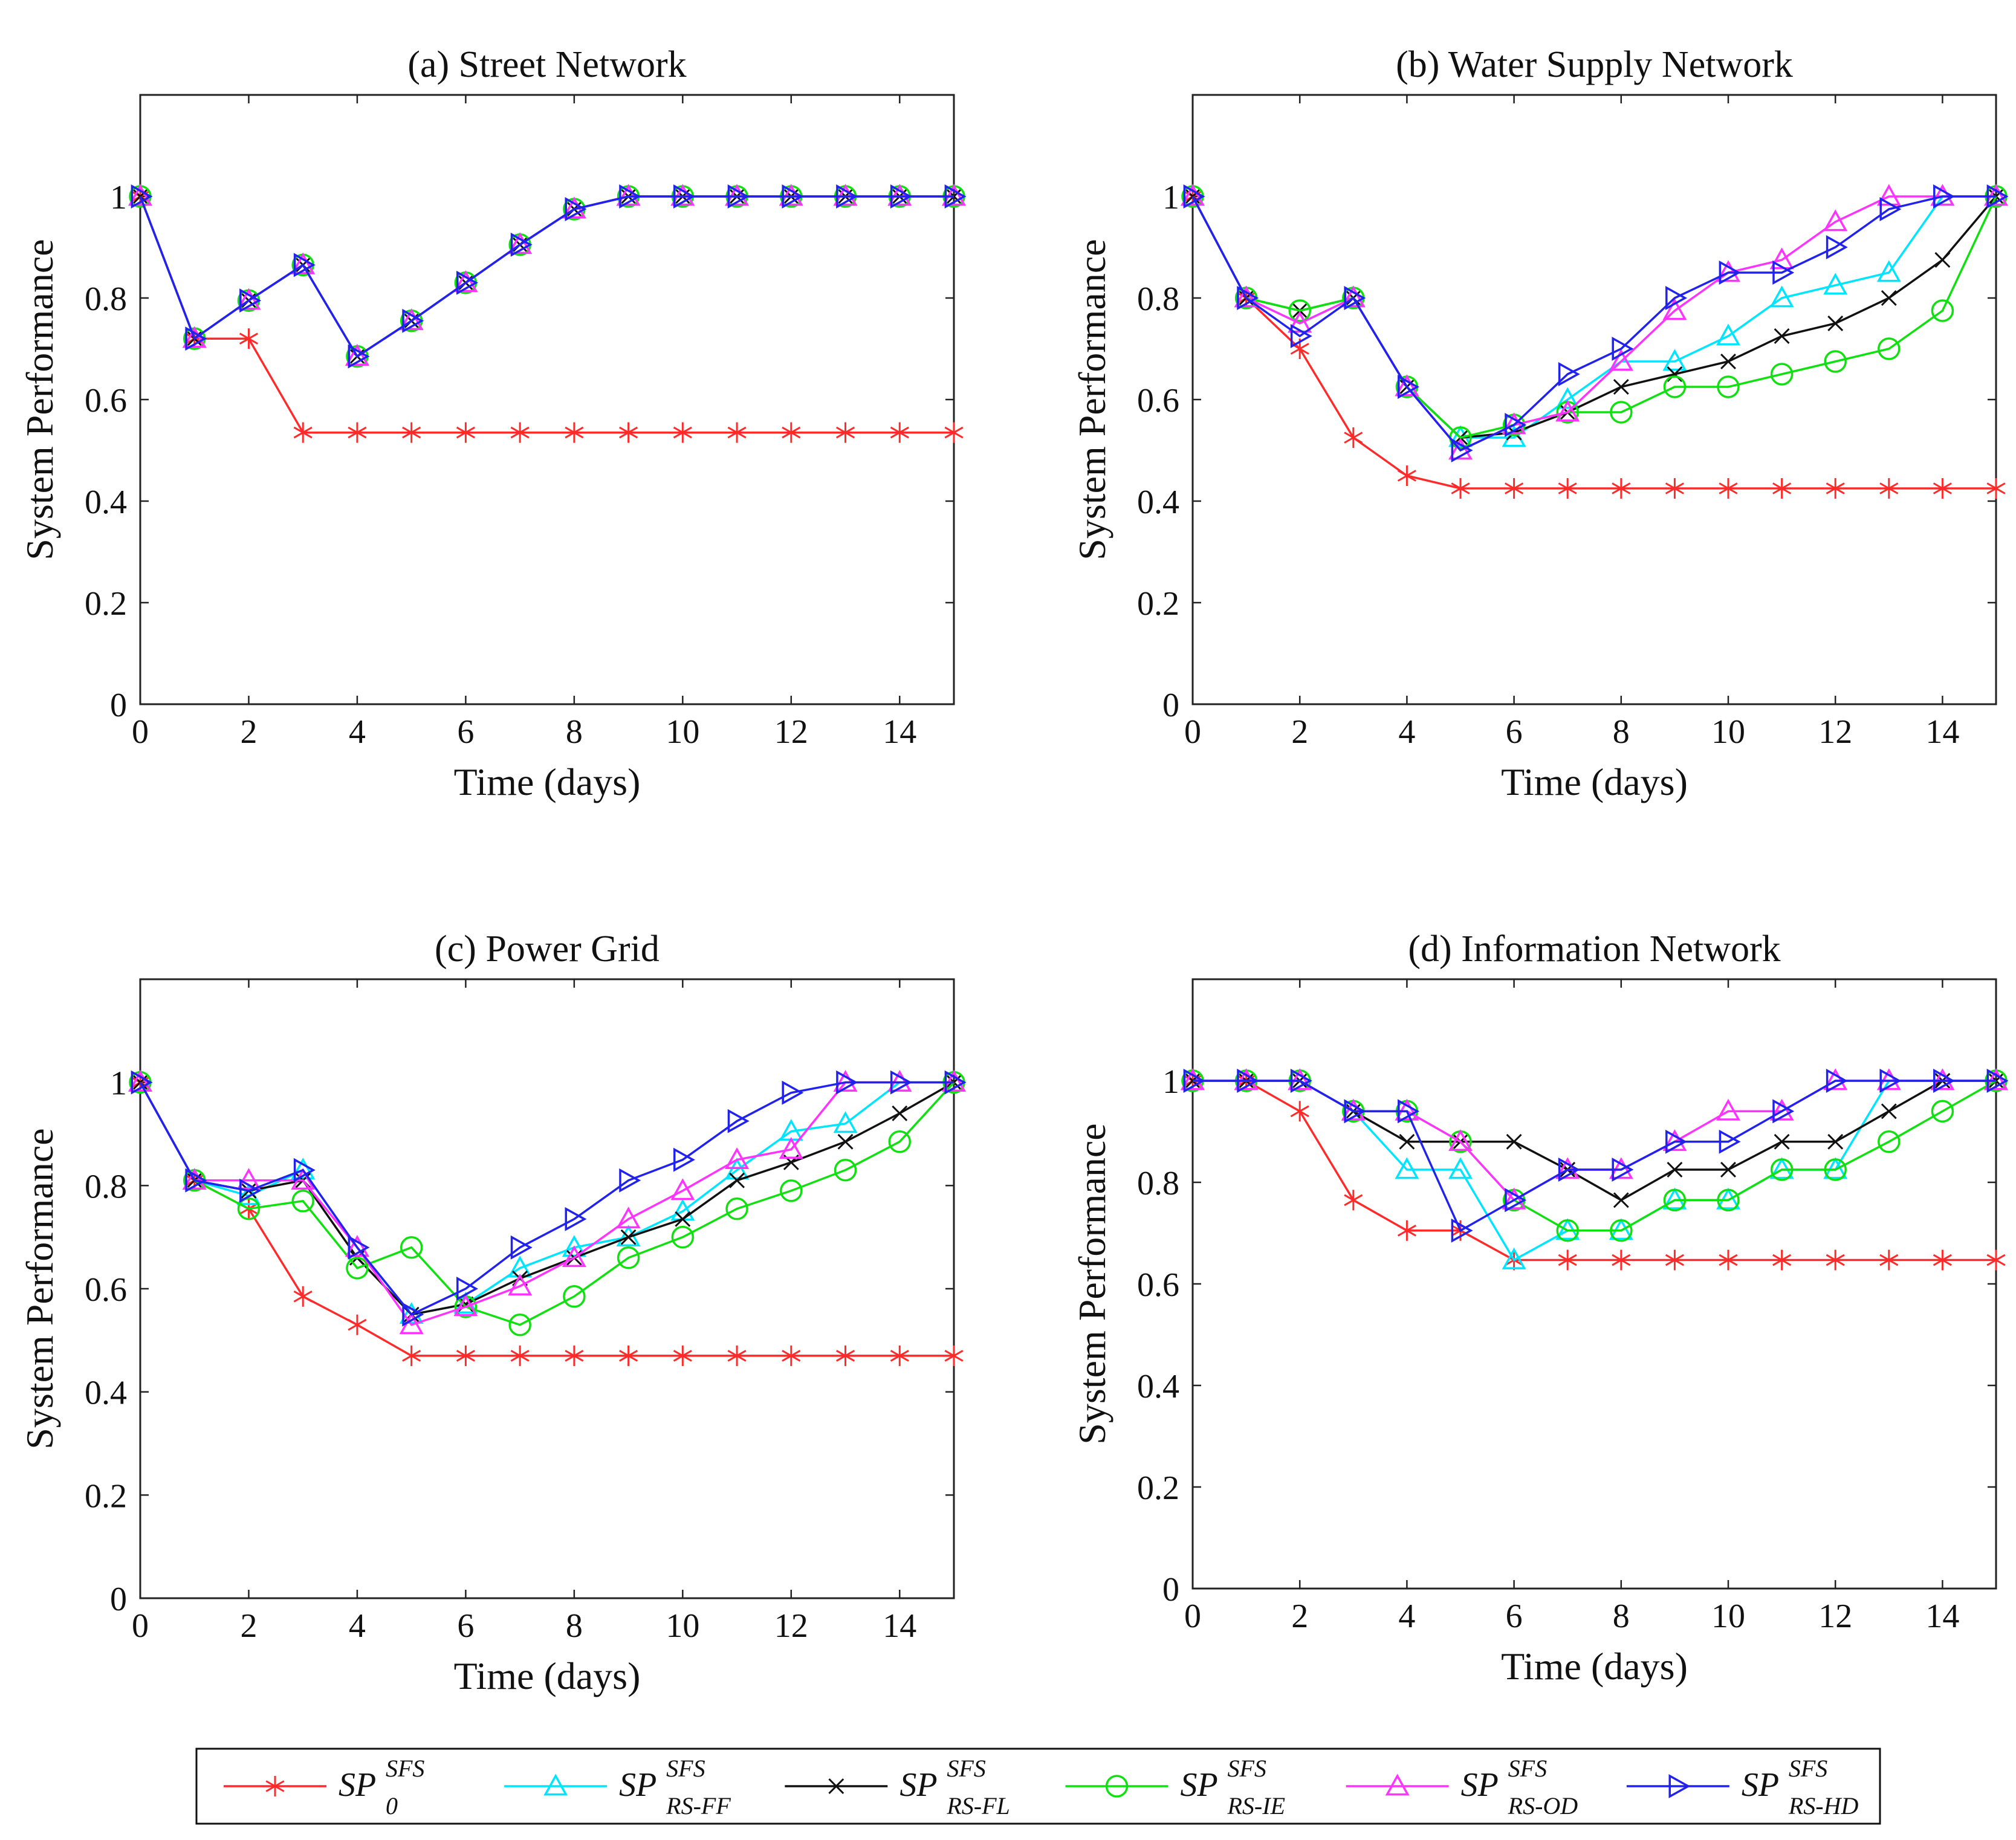 This screenshot has height=1840, width=2016. I want to click on legend-label-sub: RS-FF, so click(698, 1806).